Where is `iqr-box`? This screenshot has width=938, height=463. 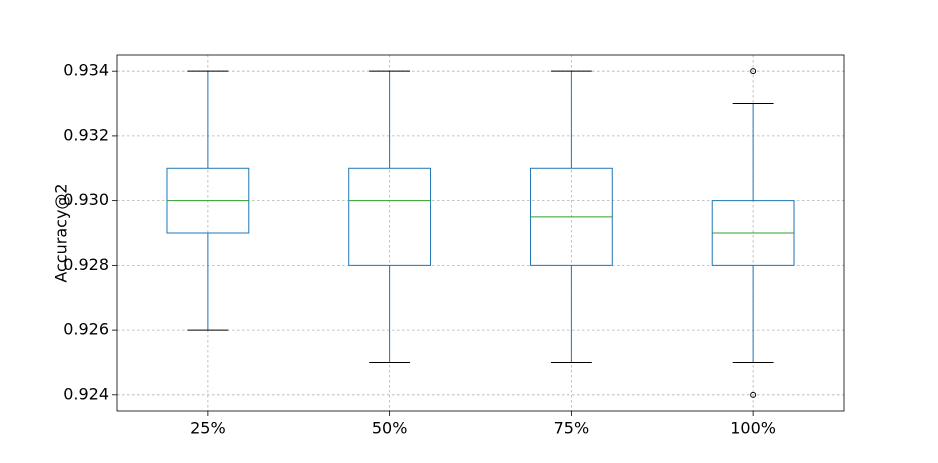
iqr-box is located at coordinates (390, 216).